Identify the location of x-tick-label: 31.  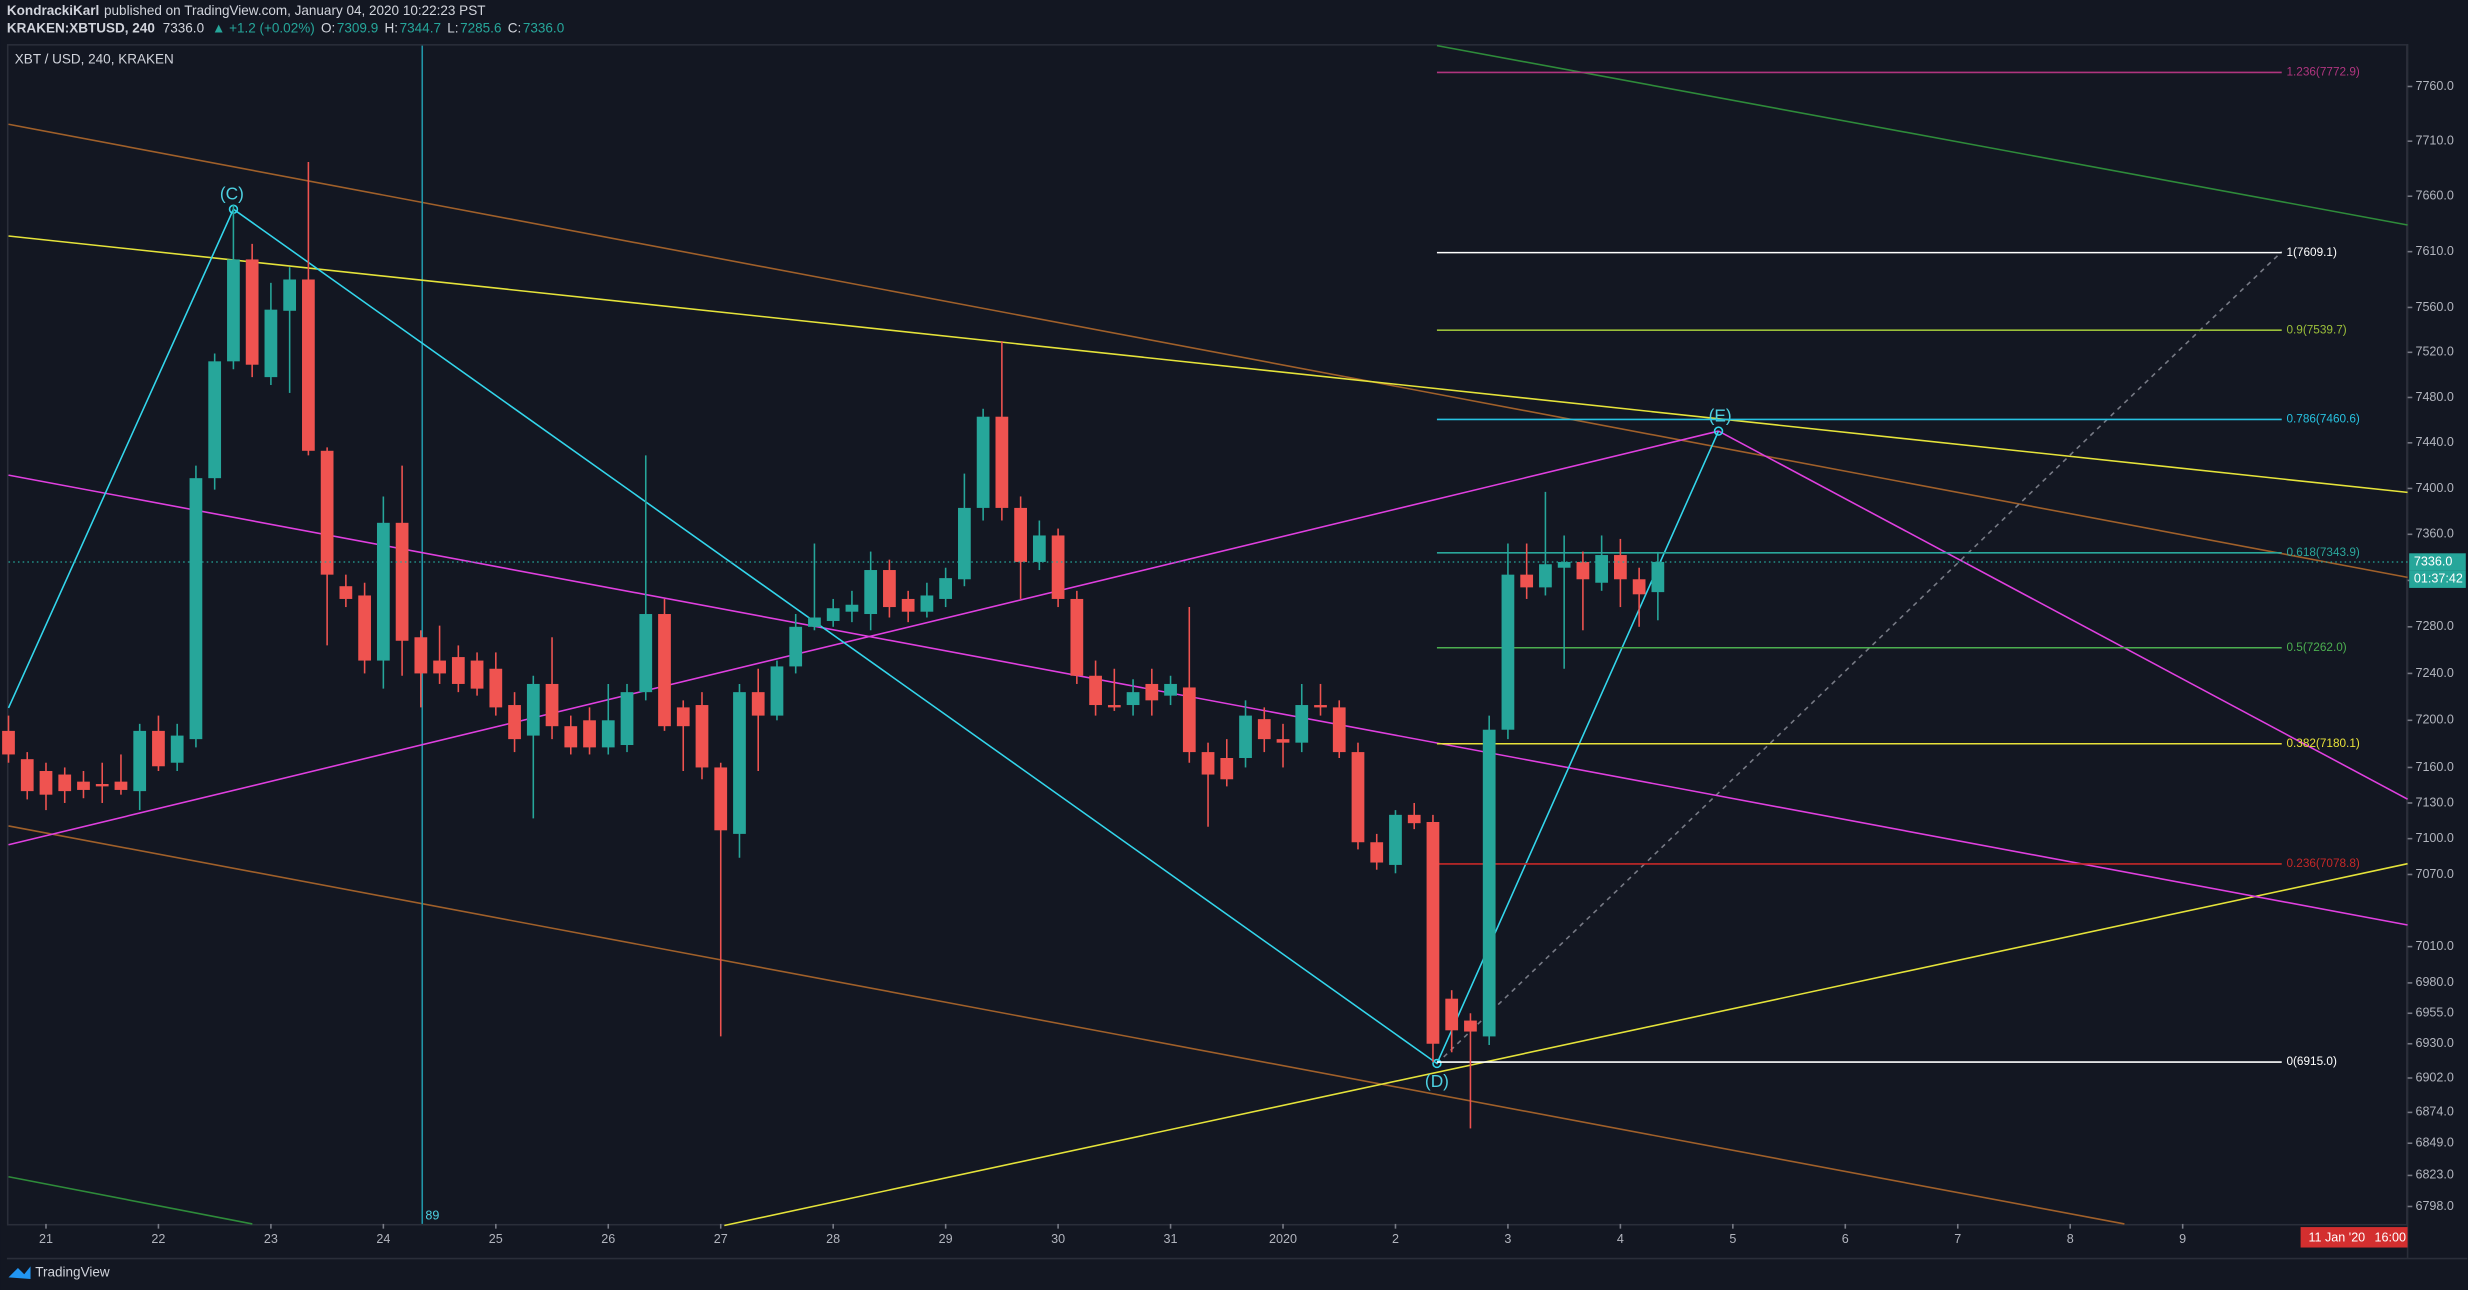
(1171, 1239).